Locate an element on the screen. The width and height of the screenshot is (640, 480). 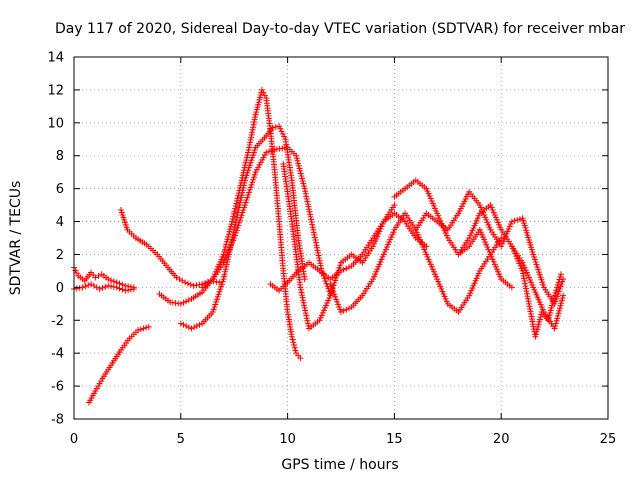
y-tick-label: -2 is located at coordinates (57, 321).